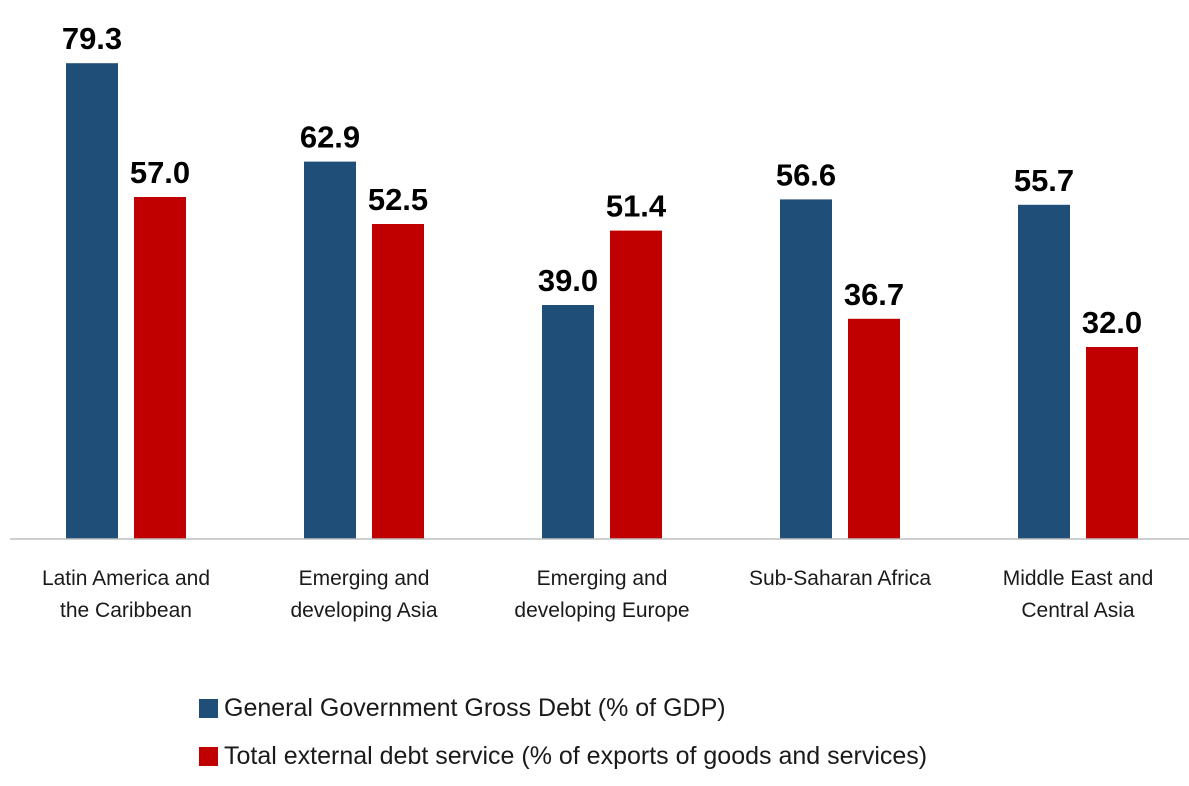 Image resolution: width=1189 pixels, height=786 pixels. What do you see at coordinates (126, 578) in the screenshot?
I see `category-label: Latin America and` at bounding box center [126, 578].